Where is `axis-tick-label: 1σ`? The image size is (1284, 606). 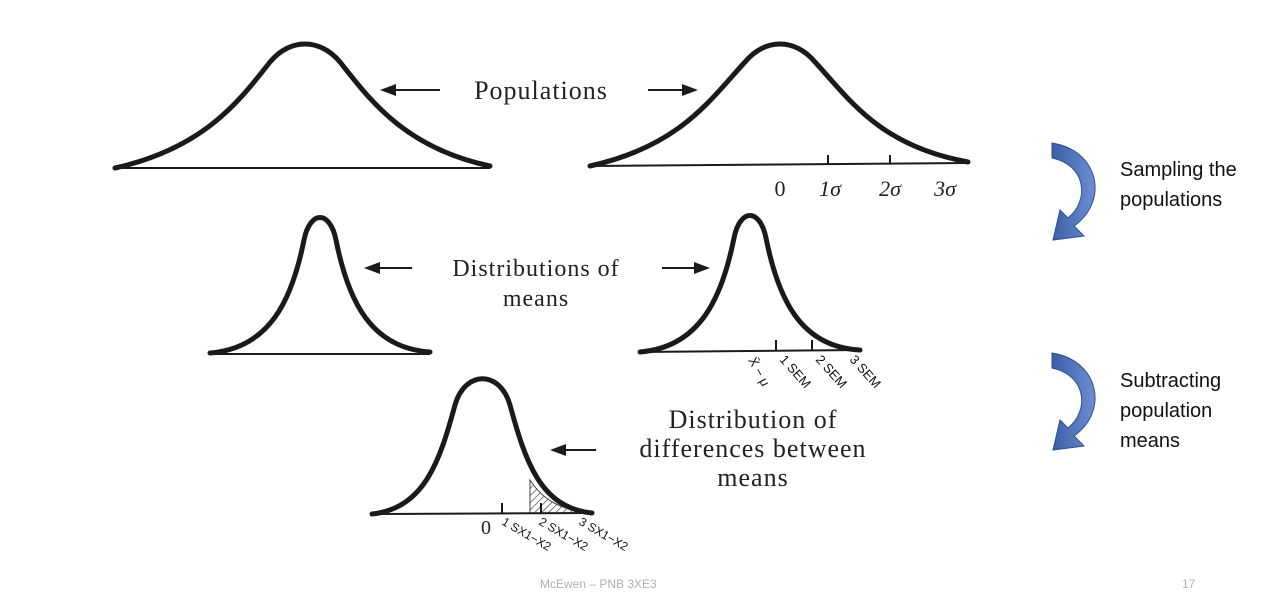 axis-tick-label: 1σ is located at coordinates (830, 188).